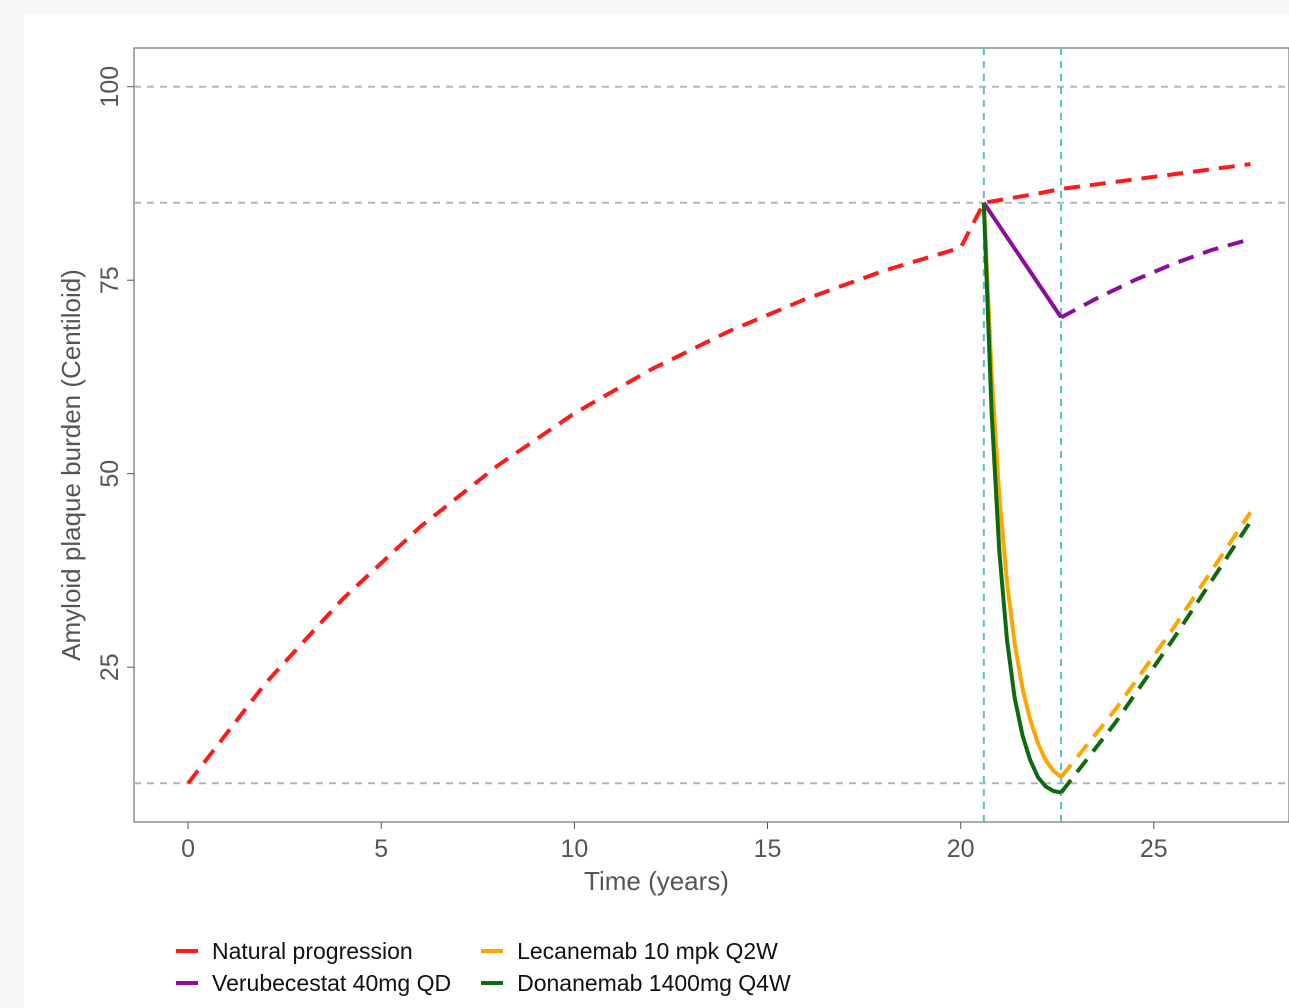  What do you see at coordinates (71, 465) in the screenshot?
I see `y-axis-title: Amyloid plaque burden (Centiloid)` at bounding box center [71, 465].